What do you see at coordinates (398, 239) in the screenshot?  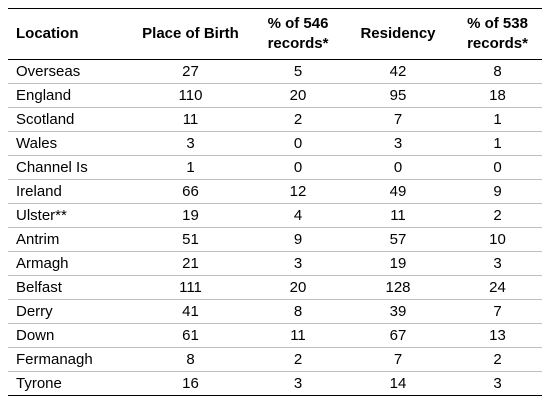 I see `cell-residency: 57` at bounding box center [398, 239].